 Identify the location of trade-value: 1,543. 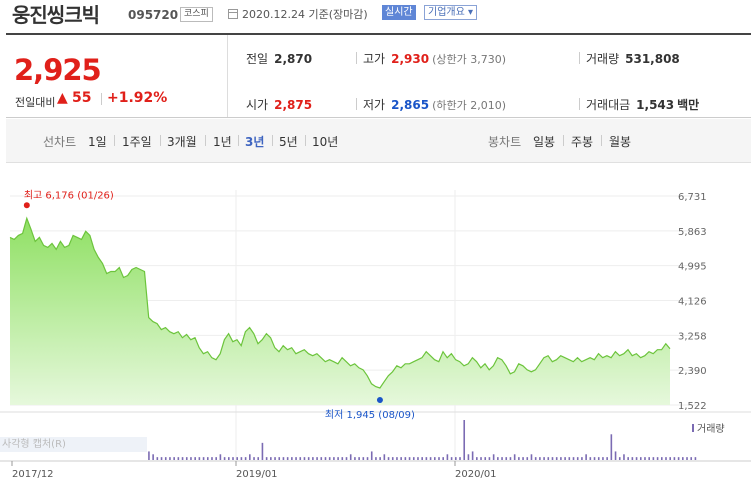
(655, 105).